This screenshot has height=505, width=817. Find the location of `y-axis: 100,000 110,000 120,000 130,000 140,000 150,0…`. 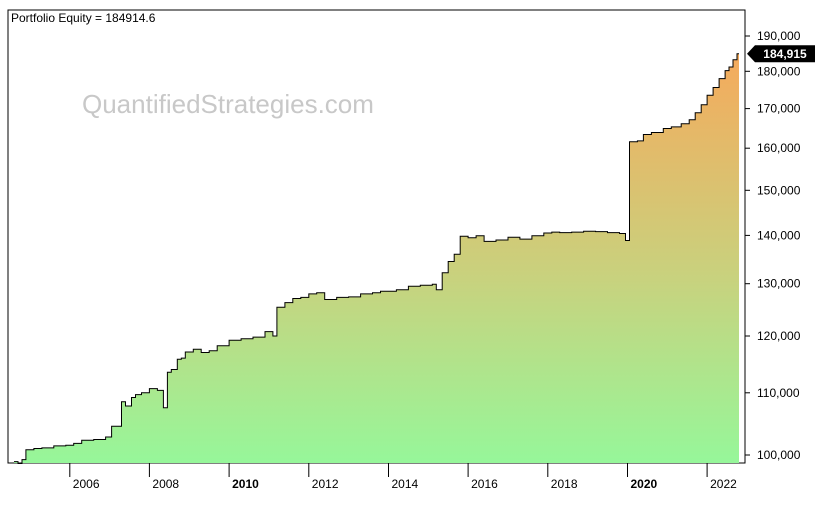

y-axis: 100,000 110,000 120,000 130,000 140,000 150,0… is located at coordinates (773, 245).